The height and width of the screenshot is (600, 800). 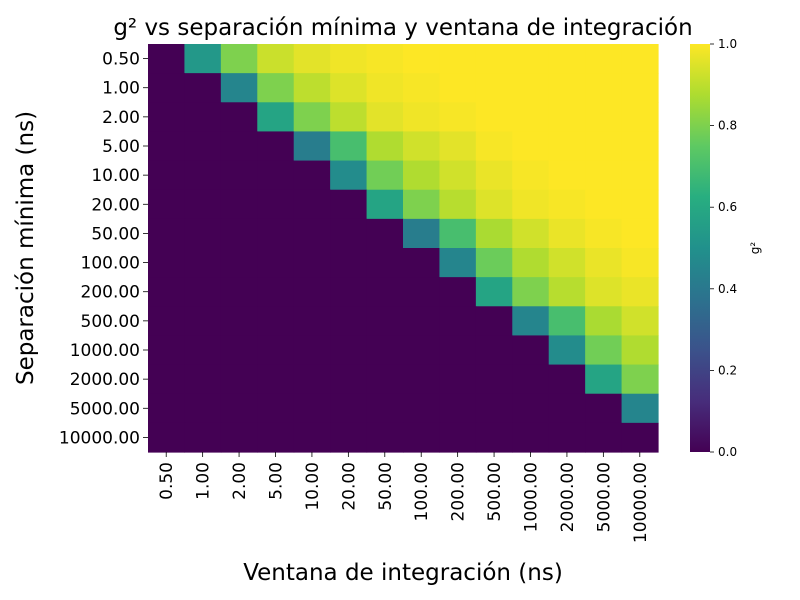 What do you see at coordinates (403, 573) in the screenshot?
I see `x-axis-label: Ventana de integración (ns)` at bounding box center [403, 573].